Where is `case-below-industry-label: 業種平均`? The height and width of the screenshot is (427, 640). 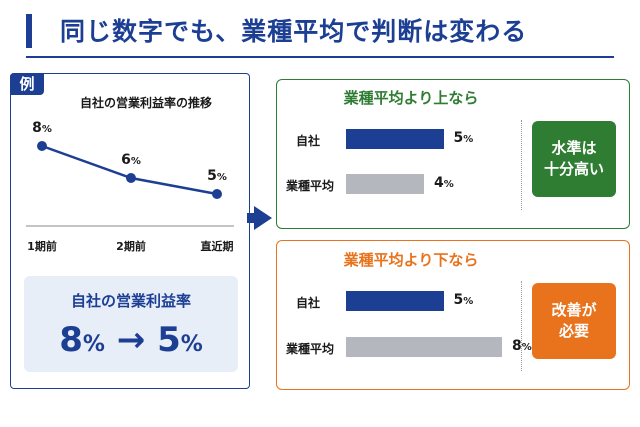
case-below-industry-label: 業種平均 is located at coordinates (310, 349).